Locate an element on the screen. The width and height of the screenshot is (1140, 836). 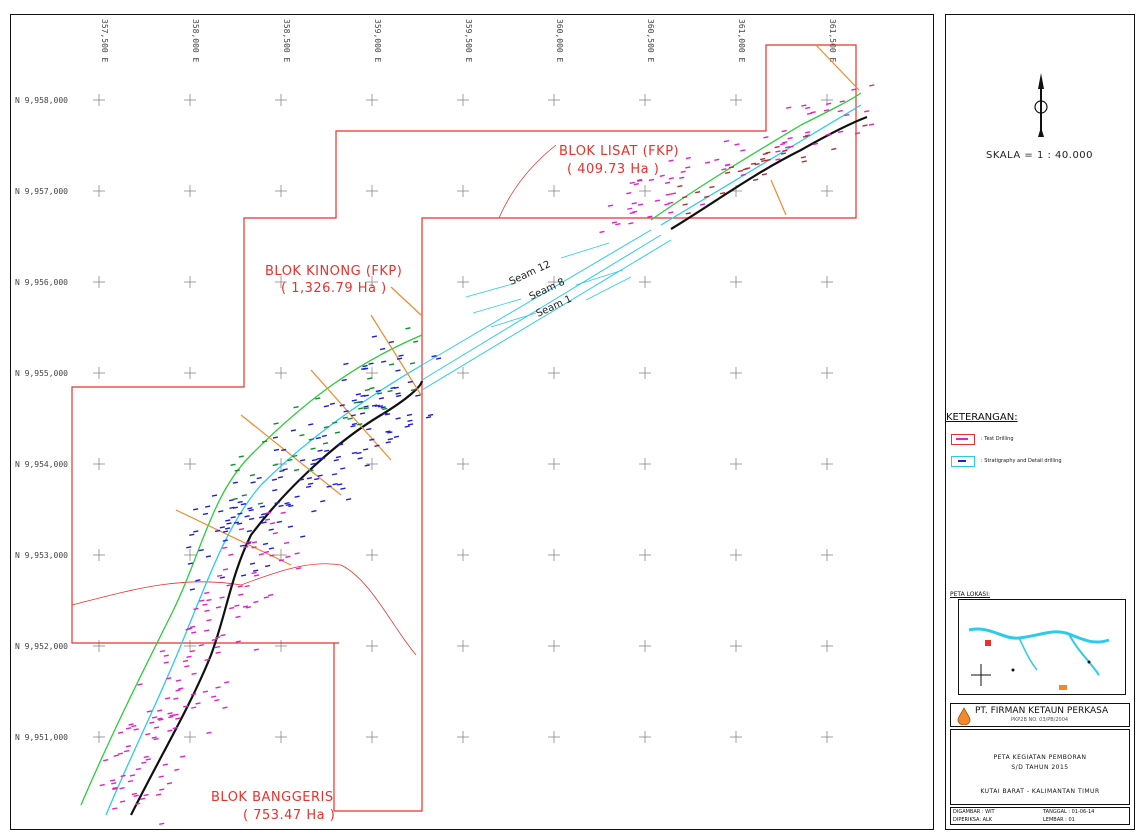
easting-label: 361,000 E is located at coordinates (741, 41).